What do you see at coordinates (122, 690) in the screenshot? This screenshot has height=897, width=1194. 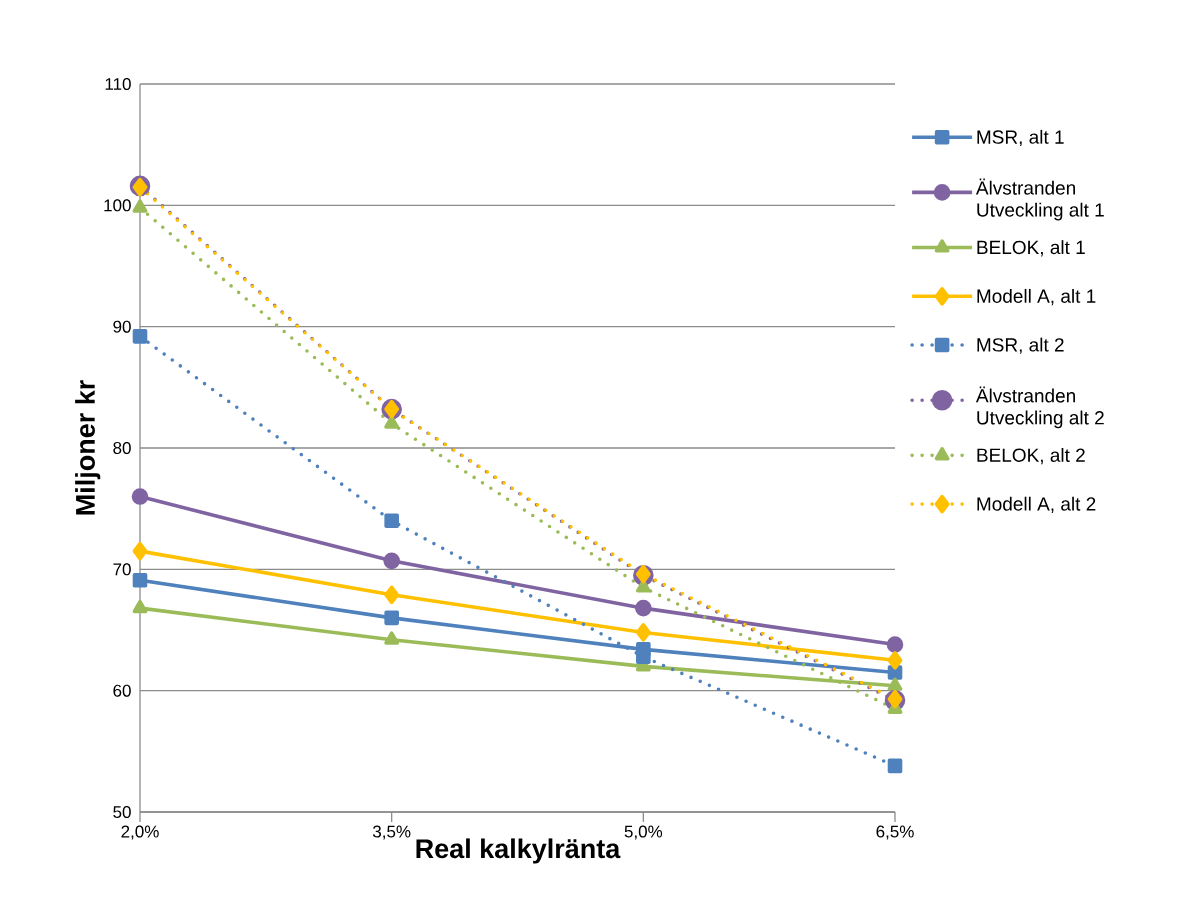 I see `y-tick-label: 60` at bounding box center [122, 690].